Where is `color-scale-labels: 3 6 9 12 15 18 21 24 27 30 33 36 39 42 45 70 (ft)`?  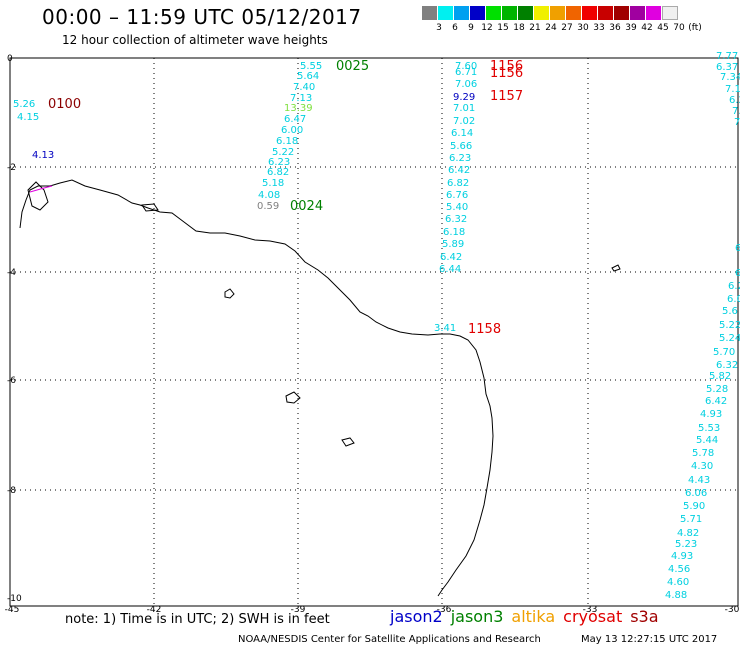
color-scale-labels: 3 6 9 12 15 18 21 24 27 30 33 36 39 42 45 70 (ft) is located at coordinates (572, 29).